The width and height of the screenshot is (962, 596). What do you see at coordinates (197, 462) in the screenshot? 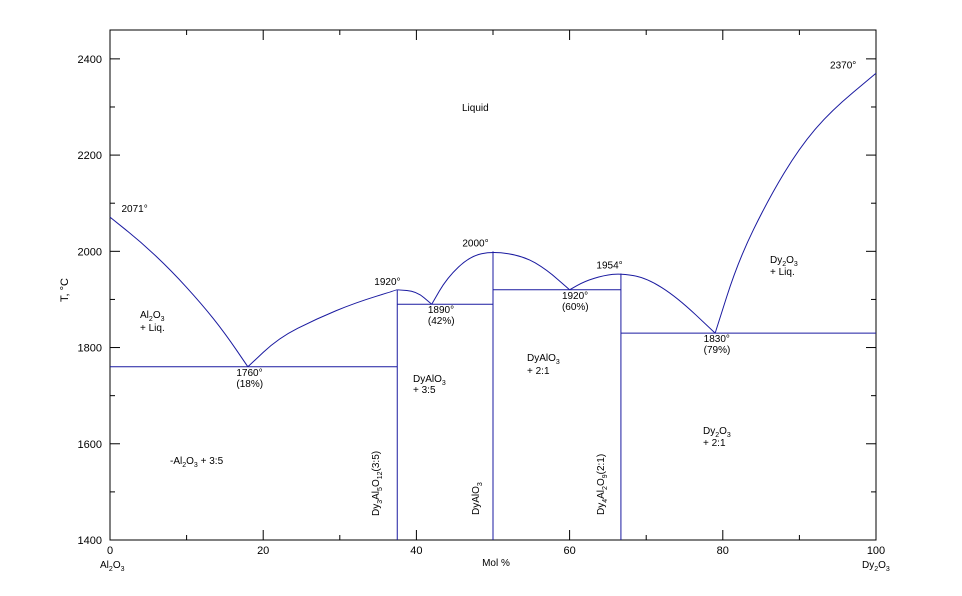
I see `region-al2o3-3-5: -Al2O3 + 3:5` at bounding box center [197, 462].